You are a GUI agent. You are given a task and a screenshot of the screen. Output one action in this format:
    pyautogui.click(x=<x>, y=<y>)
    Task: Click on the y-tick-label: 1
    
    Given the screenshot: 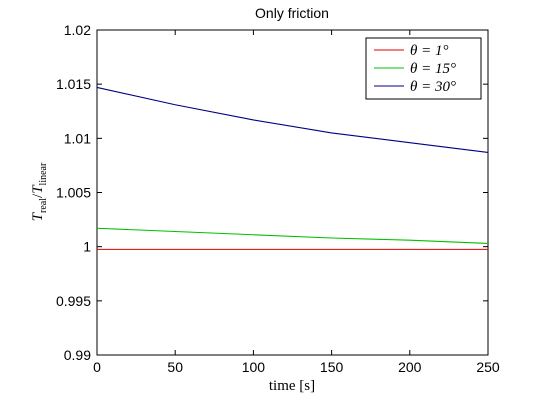 What is the action you would take?
    pyautogui.click(x=87, y=247)
    